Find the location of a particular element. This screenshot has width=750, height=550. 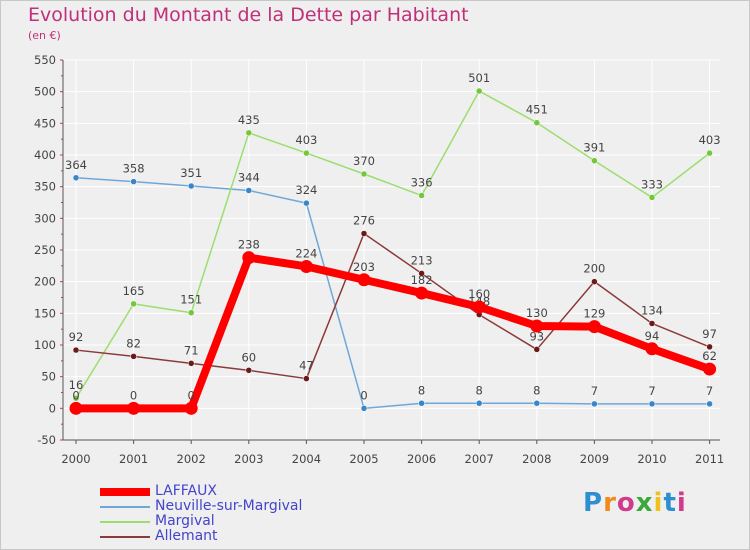

legend-item: Neuville-sur-Margival is located at coordinates (201, 506).